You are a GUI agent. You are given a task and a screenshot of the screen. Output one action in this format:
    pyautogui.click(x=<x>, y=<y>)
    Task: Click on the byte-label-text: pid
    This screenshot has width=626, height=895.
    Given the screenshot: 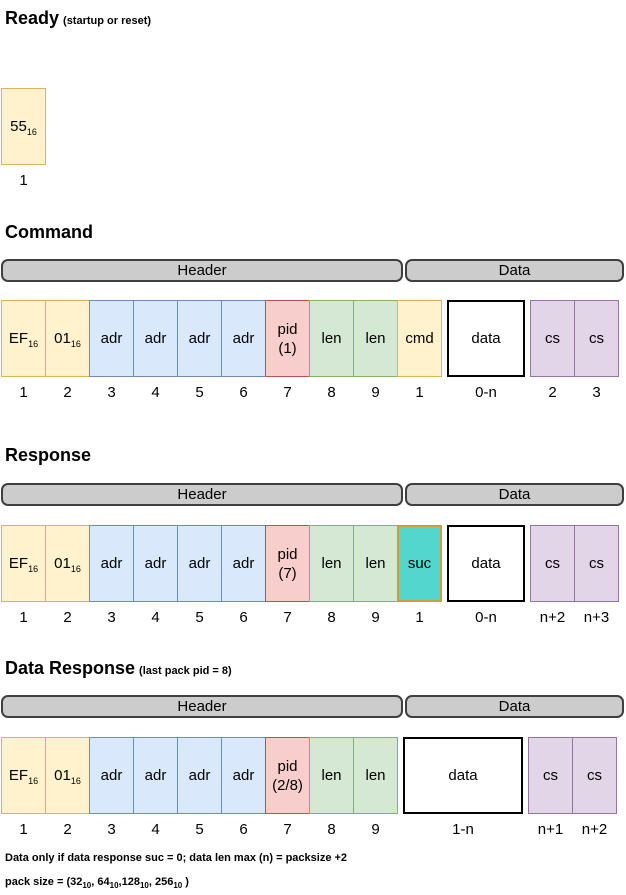 What is the action you would take?
    pyautogui.click(x=287, y=766)
    